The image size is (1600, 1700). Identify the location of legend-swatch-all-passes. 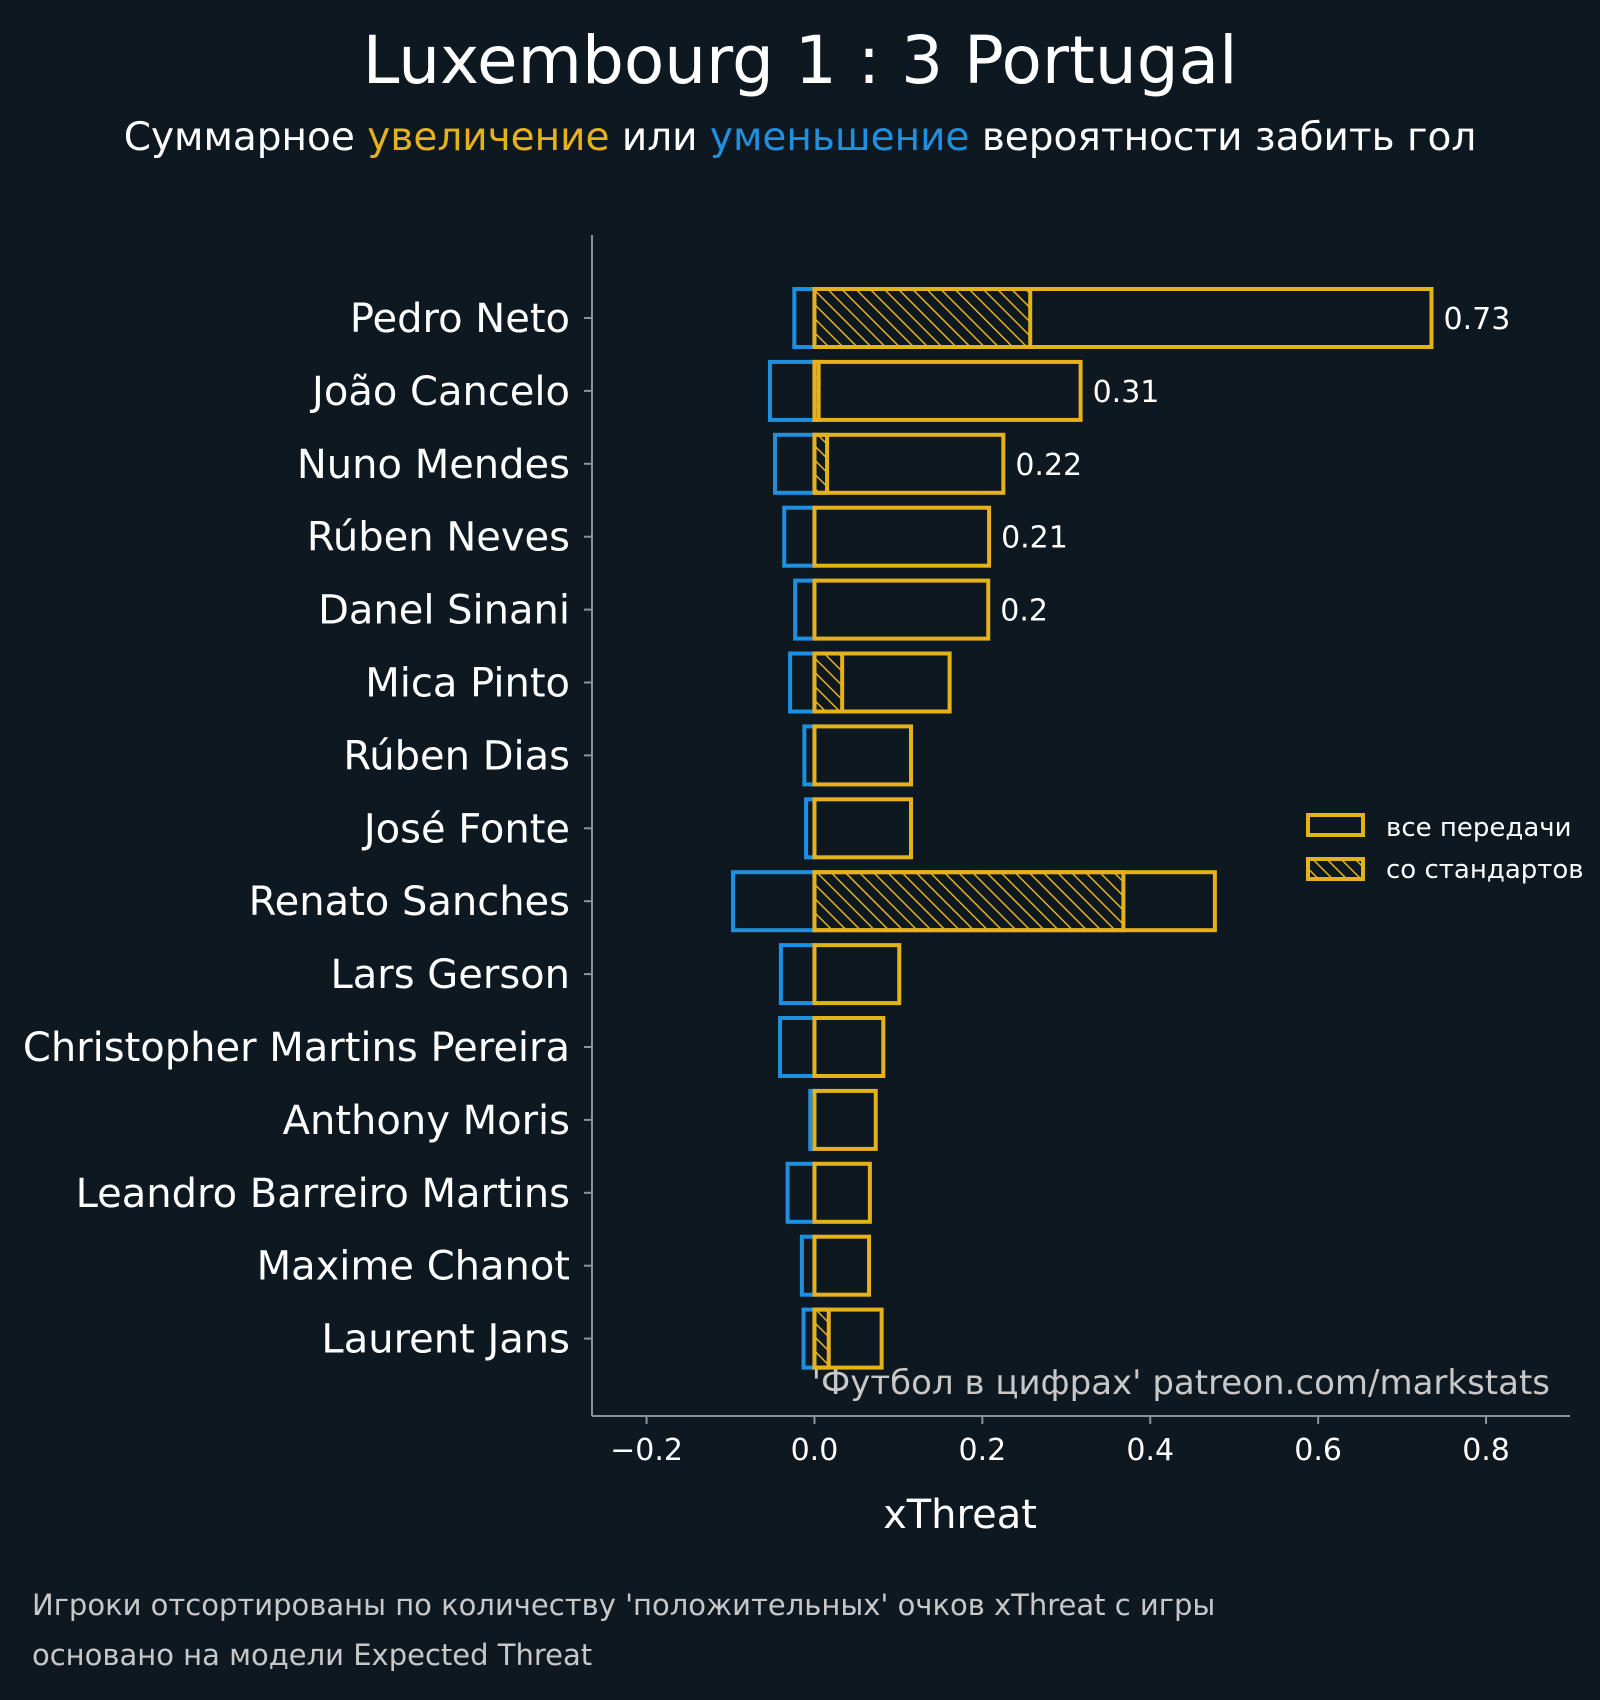
(1335, 825).